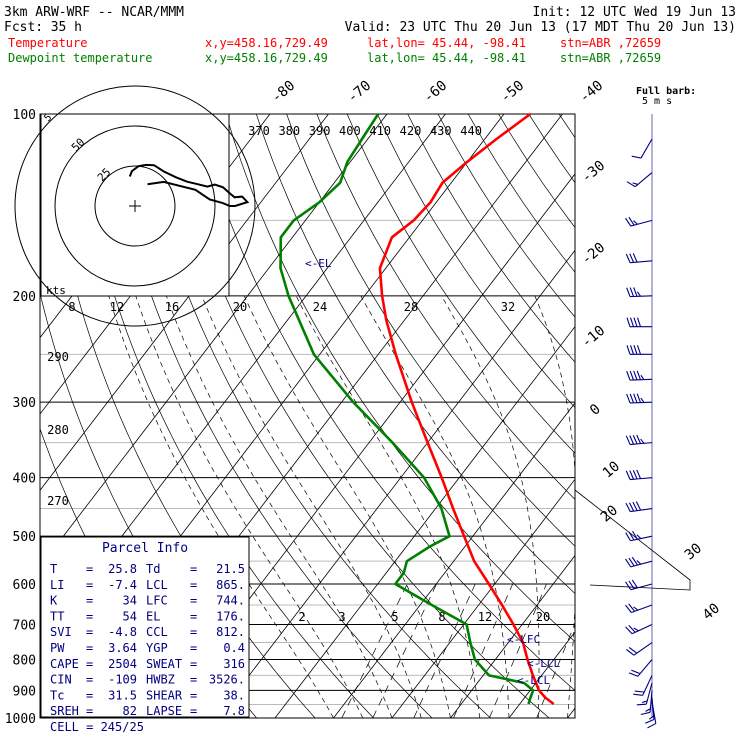 The image size is (740, 740). I want to click on isotherm-label: 20, so click(609, 513).